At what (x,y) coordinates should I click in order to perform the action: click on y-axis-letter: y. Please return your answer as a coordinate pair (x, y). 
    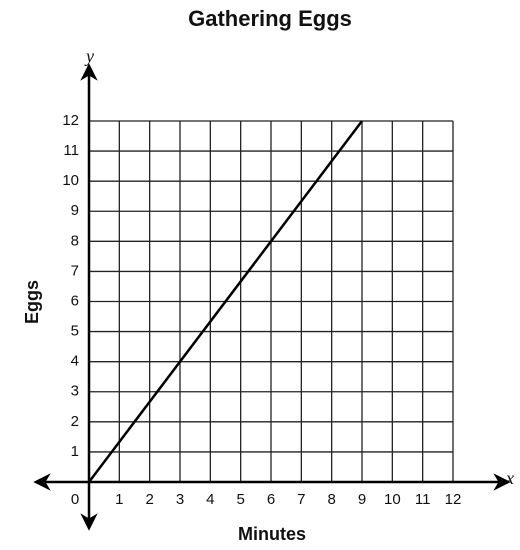
    Looking at the image, I should click on (89, 56).